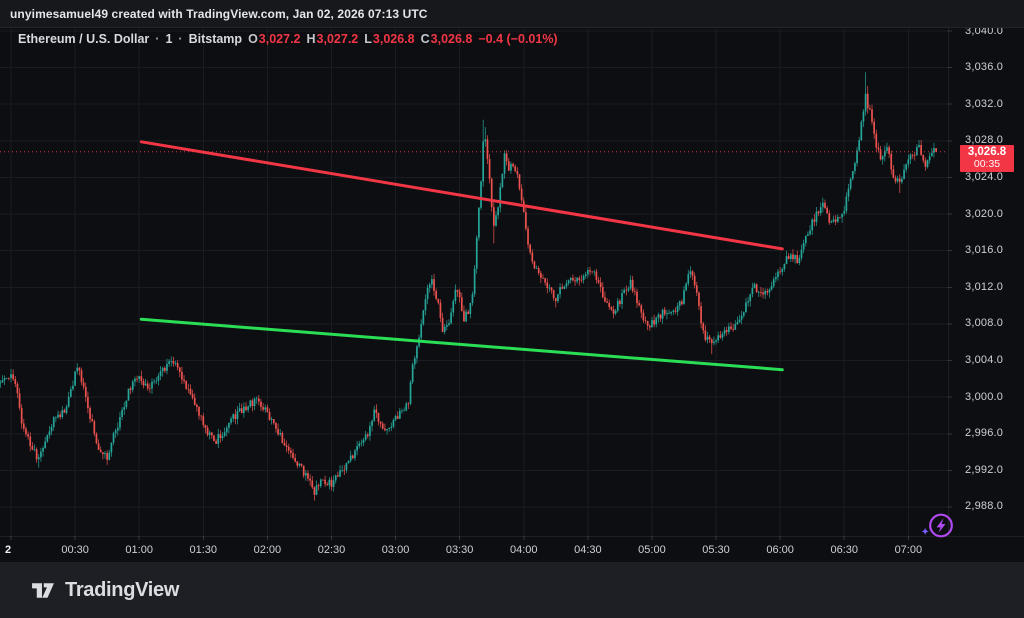 The width and height of the screenshot is (1024, 618). I want to click on price-axis-tick: 3,028.0, so click(984, 140).